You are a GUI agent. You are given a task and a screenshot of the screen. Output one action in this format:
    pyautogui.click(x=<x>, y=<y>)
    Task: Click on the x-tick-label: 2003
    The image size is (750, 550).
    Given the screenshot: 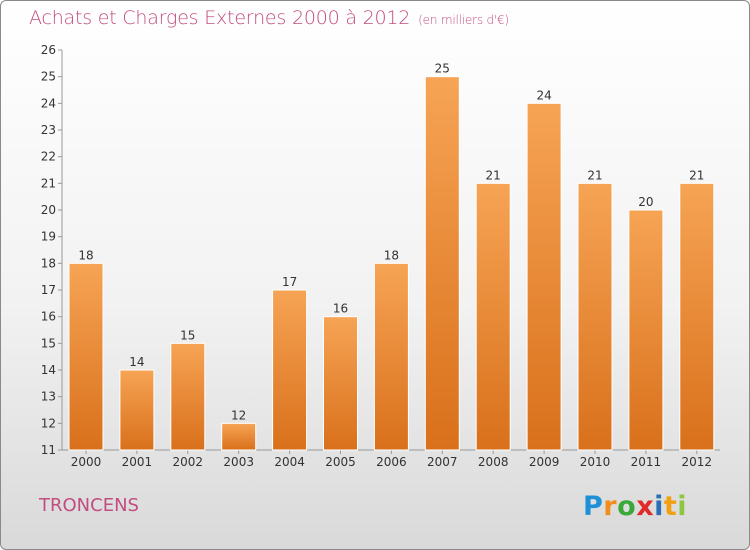 What is the action you would take?
    pyautogui.click(x=238, y=462)
    